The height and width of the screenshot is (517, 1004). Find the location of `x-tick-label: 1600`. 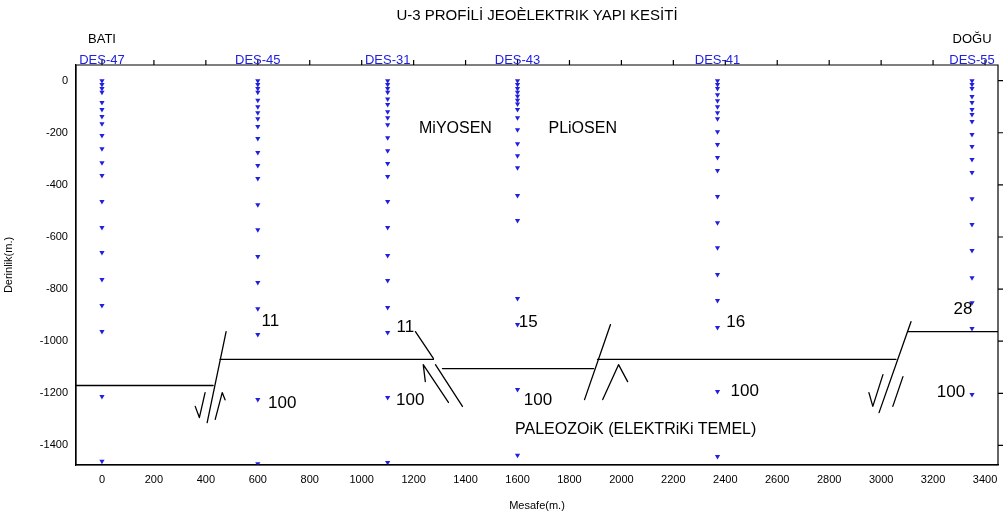

x-tick-label: 1600 is located at coordinates (517, 478).